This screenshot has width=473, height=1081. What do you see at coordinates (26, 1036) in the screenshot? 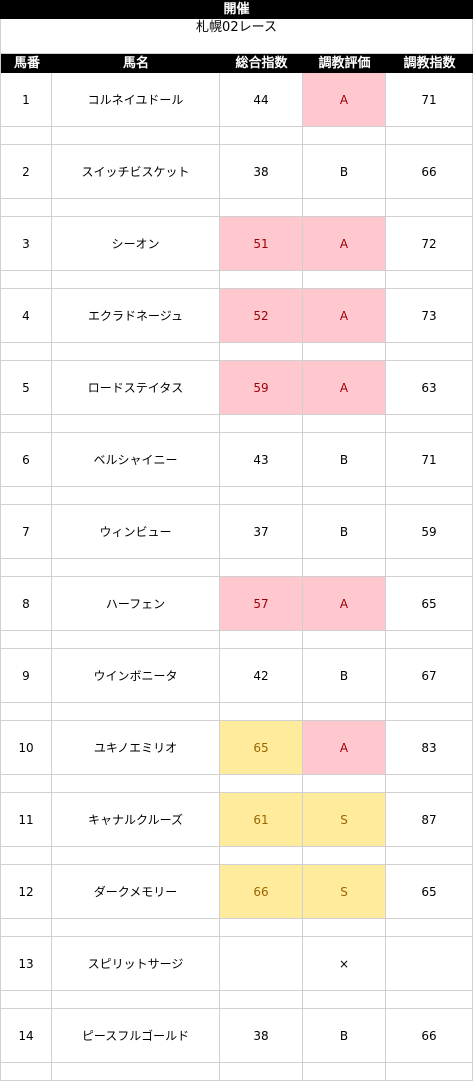
I see `cell-horse-number: 14` at bounding box center [26, 1036].